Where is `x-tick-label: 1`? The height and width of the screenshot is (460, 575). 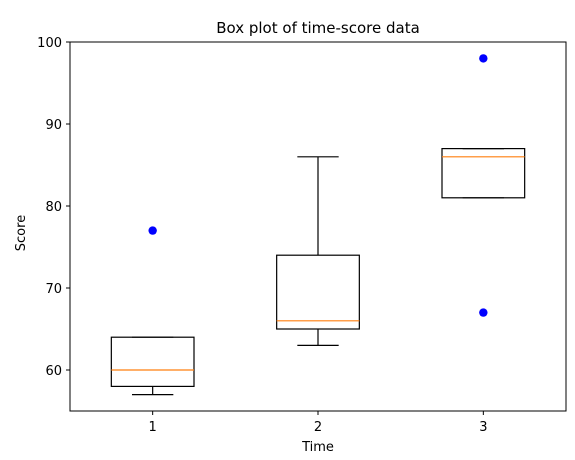
x-tick-label: 1 is located at coordinates (153, 427).